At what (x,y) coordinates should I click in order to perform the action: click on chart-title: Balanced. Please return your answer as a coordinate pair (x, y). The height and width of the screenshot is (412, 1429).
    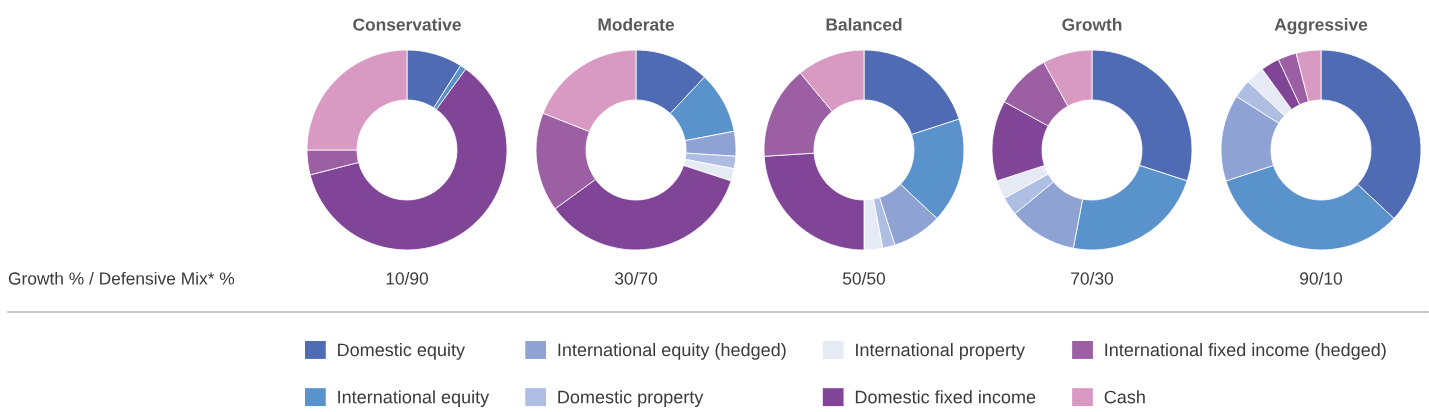
    Looking at the image, I should click on (864, 24).